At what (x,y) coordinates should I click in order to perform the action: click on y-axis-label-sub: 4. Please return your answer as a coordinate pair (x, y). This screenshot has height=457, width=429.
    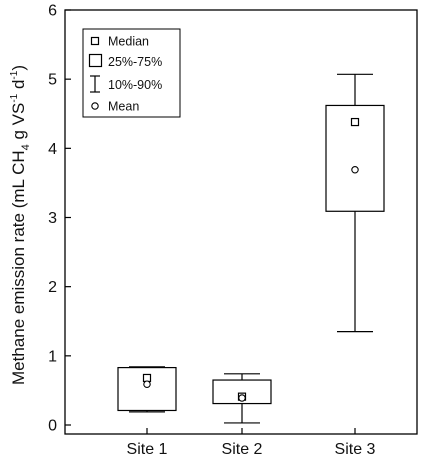
    Looking at the image, I should click on (26, 147).